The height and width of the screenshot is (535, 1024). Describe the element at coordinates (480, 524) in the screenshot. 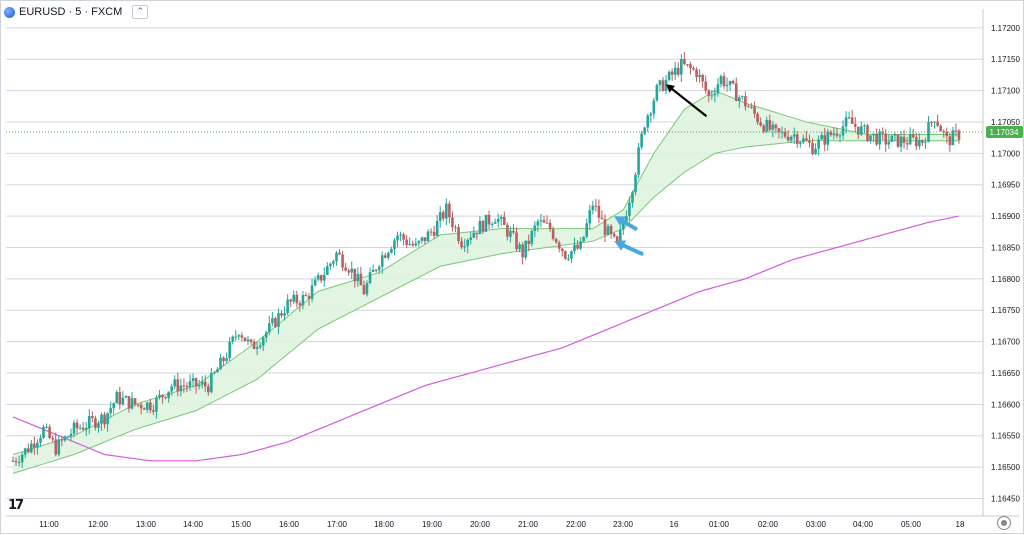

I see `x-tick-label: 20:00` at that location.